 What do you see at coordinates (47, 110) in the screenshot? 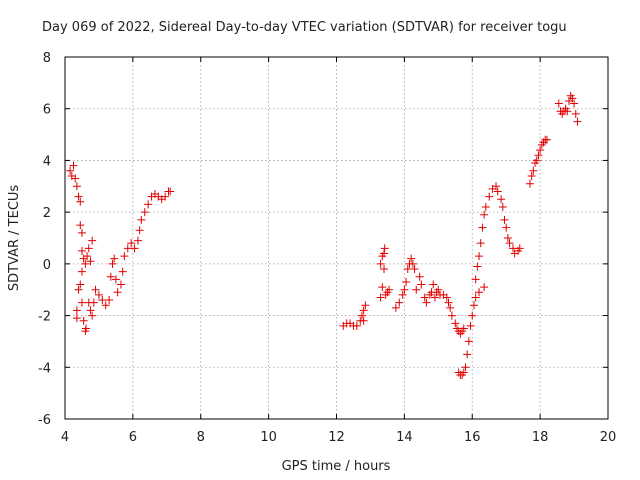
I see `y-tick-label: 6` at bounding box center [47, 110].